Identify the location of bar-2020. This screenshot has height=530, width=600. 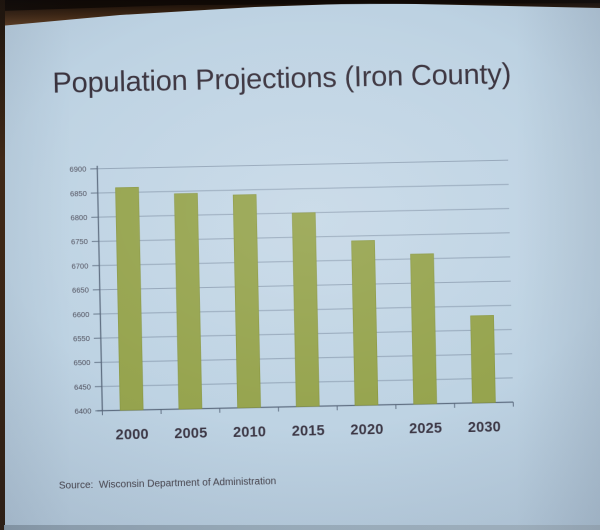
(365, 323).